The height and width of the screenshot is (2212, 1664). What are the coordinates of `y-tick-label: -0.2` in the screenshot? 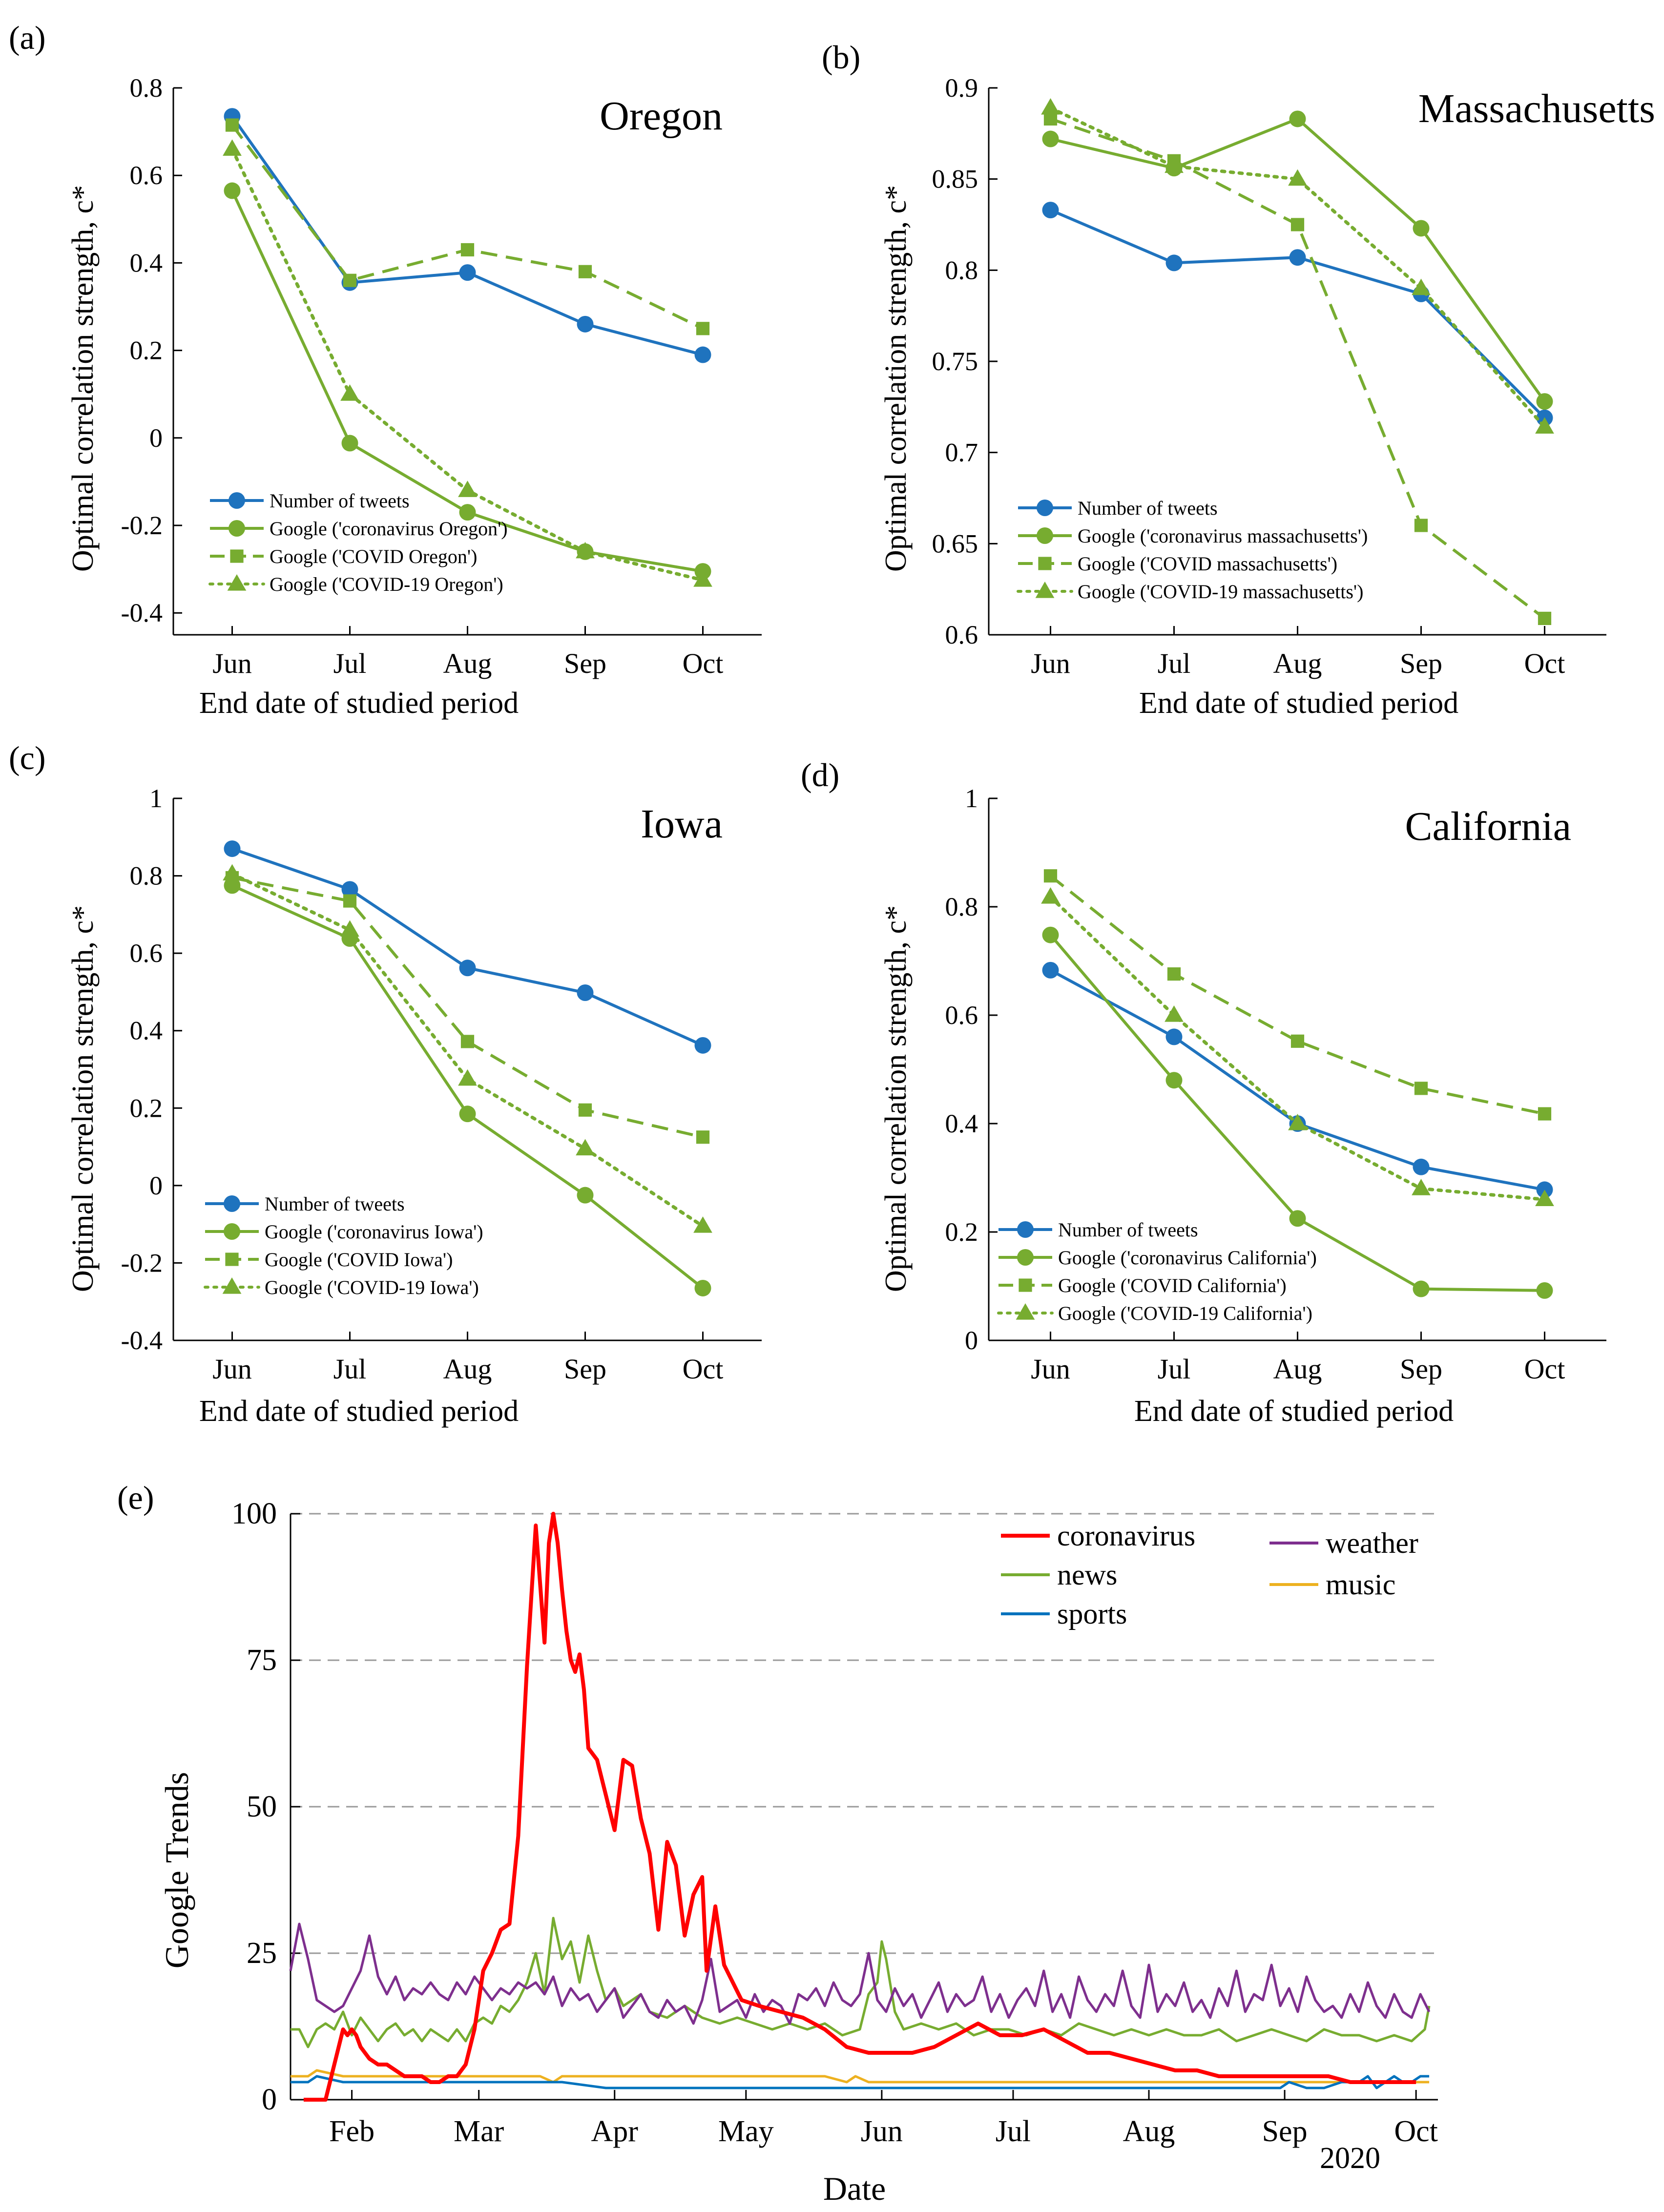 It's located at (142, 1262).